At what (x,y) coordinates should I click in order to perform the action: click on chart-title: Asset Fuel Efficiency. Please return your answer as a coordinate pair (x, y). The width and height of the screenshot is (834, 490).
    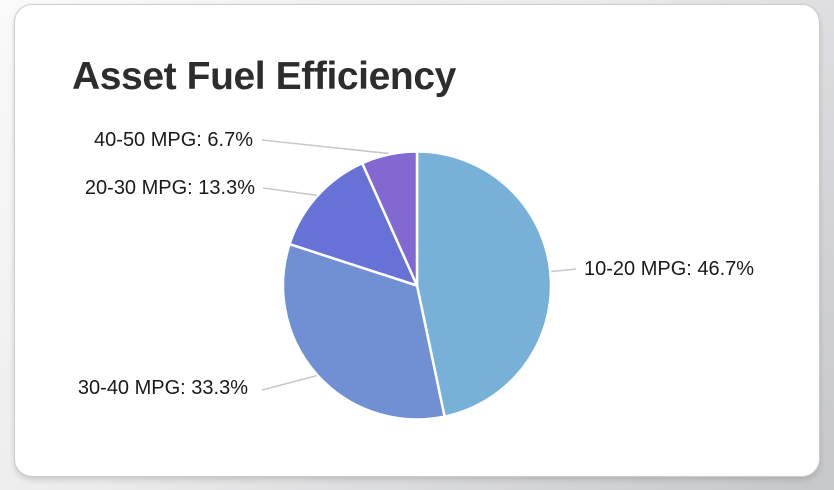
    Looking at the image, I should click on (264, 76).